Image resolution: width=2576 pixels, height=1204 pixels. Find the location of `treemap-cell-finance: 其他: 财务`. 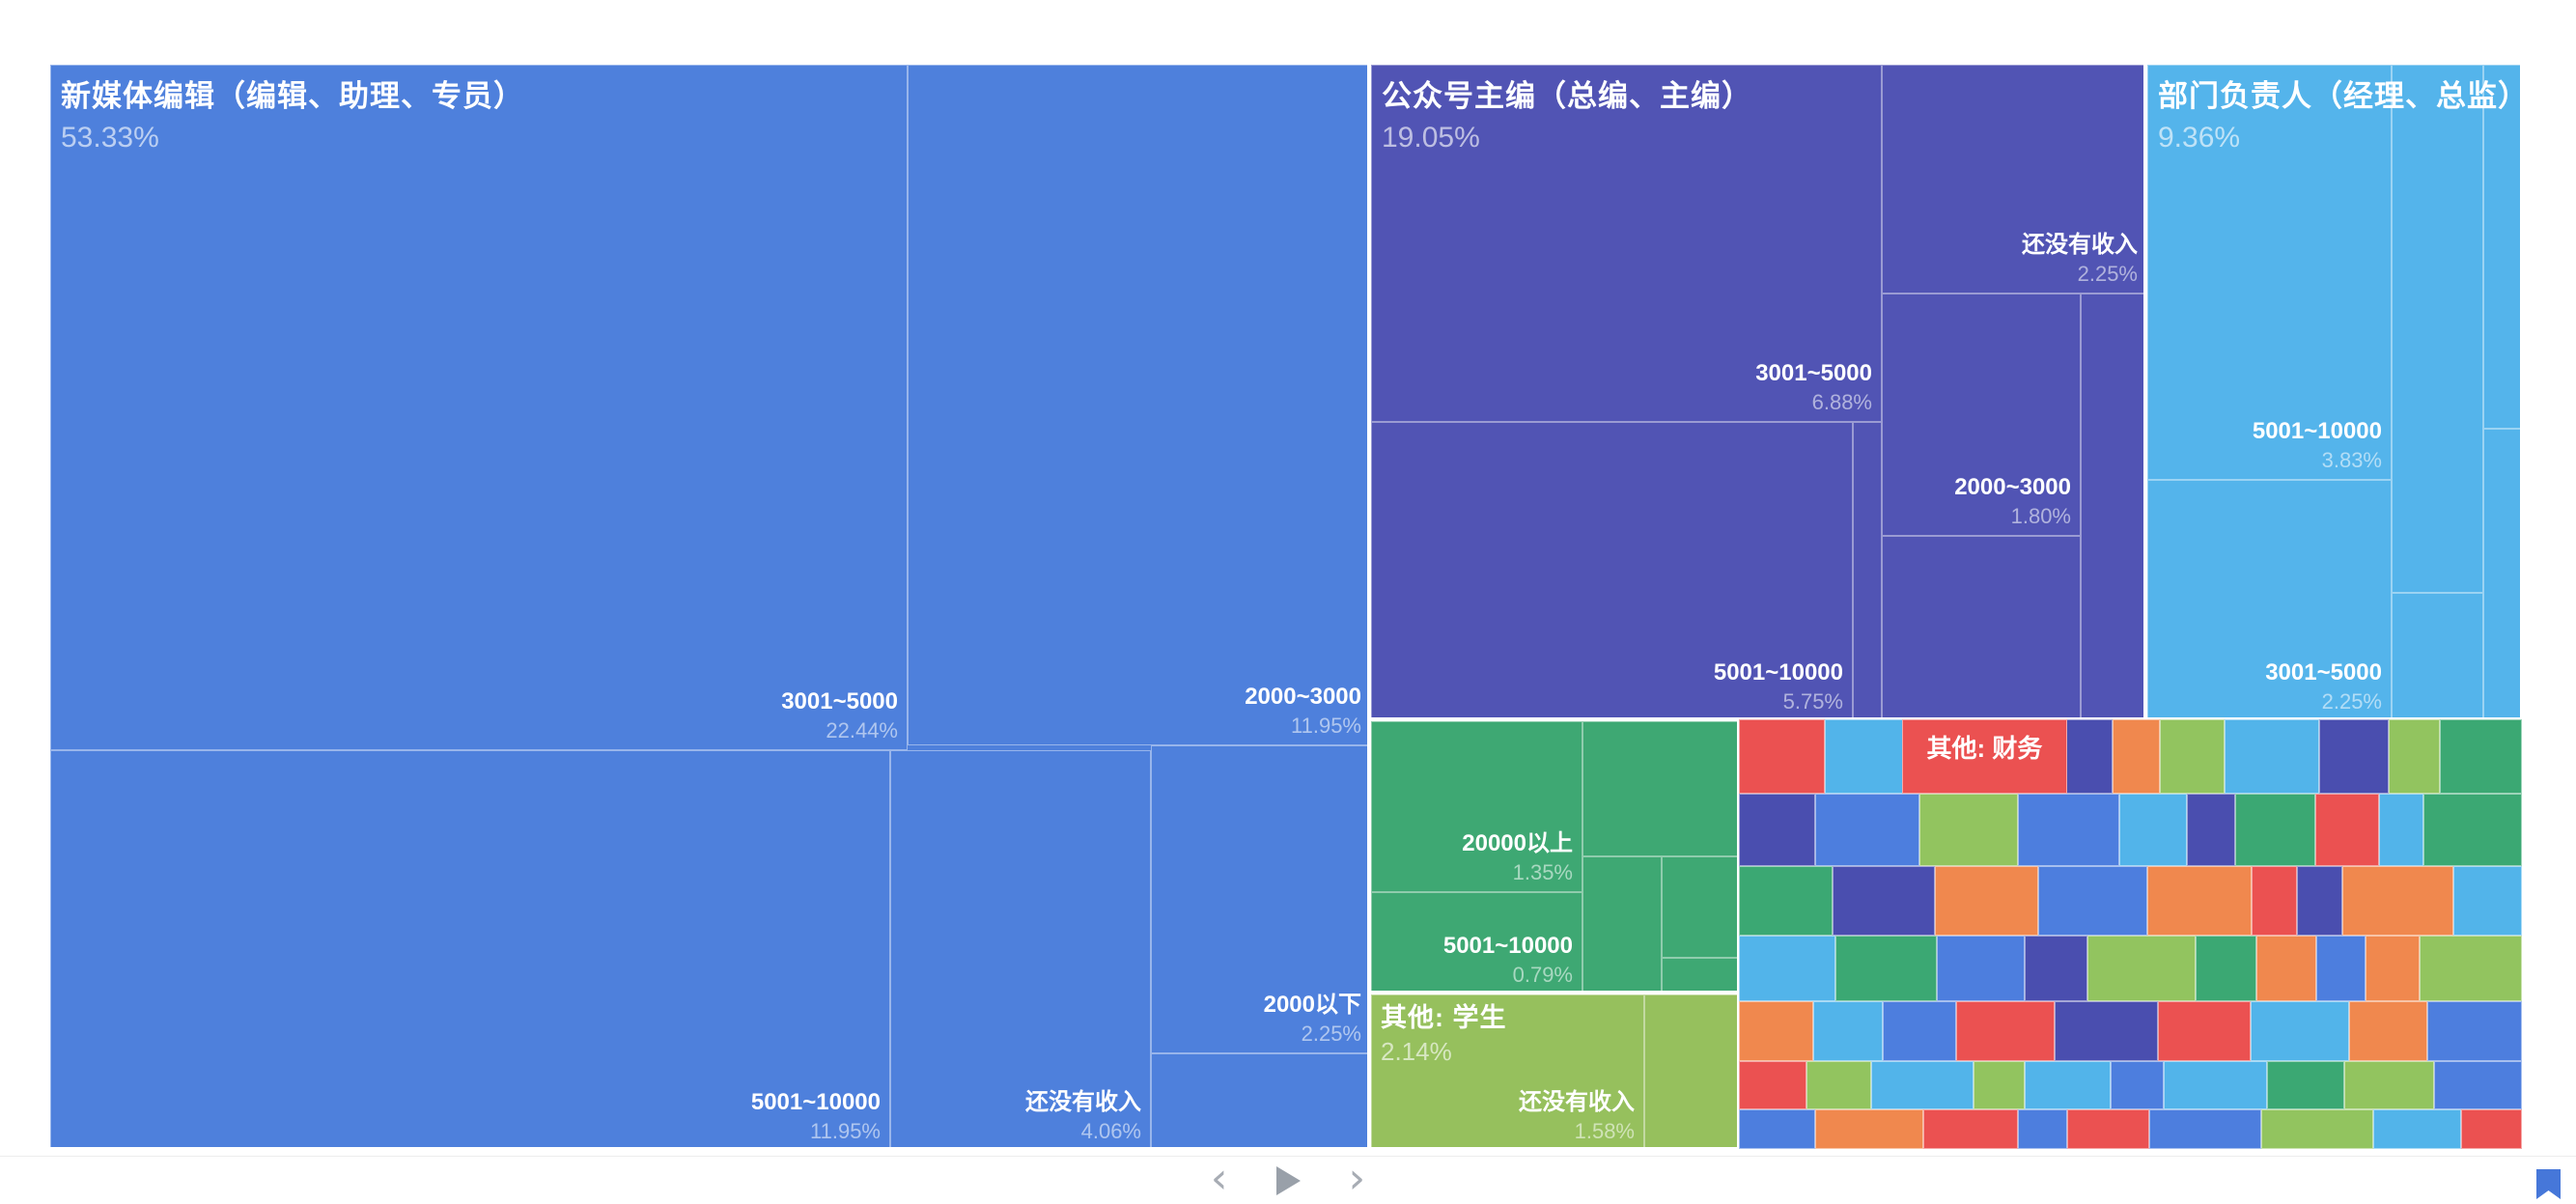

treemap-cell-finance: 其他: 财务 is located at coordinates (1984, 757).